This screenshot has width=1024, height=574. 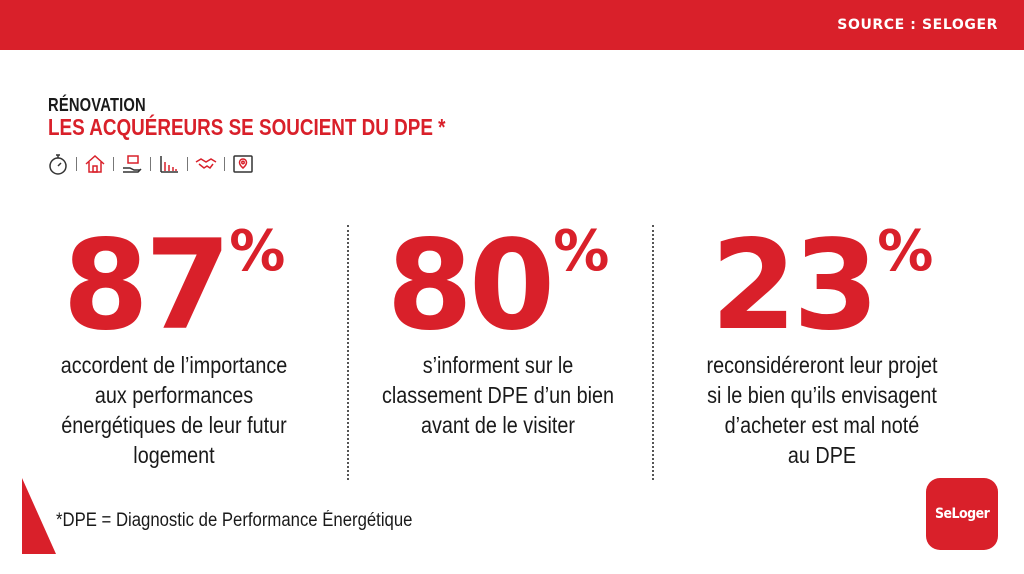 I want to click on logo-wordmark: SeLoger, so click(x=962, y=514).